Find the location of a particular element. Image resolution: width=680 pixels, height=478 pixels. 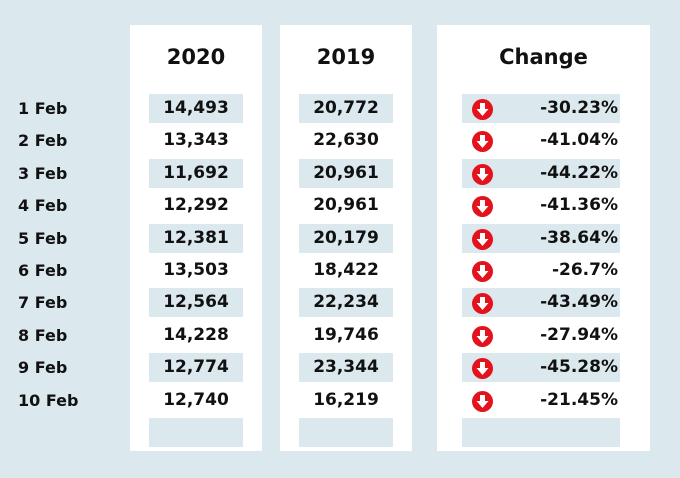

row-label: 9 Feb is located at coordinates (43, 368).